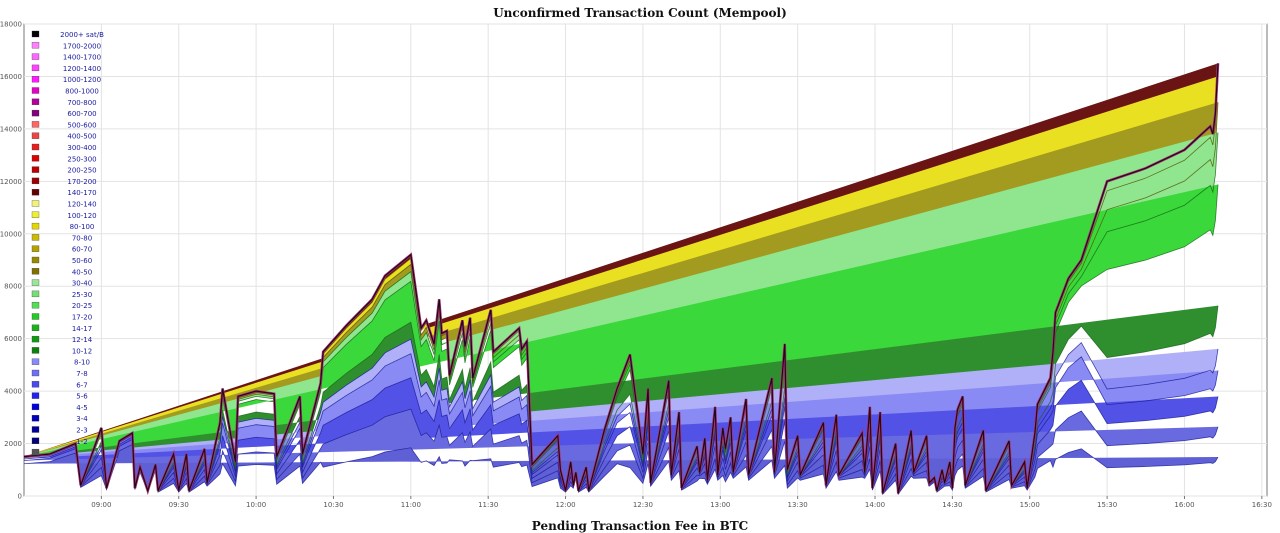 This screenshot has width=1280, height=533. What do you see at coordinates (82, 318) in the screenshot?
I see `legend-label: 17-20` at bounding box center [82, 318].